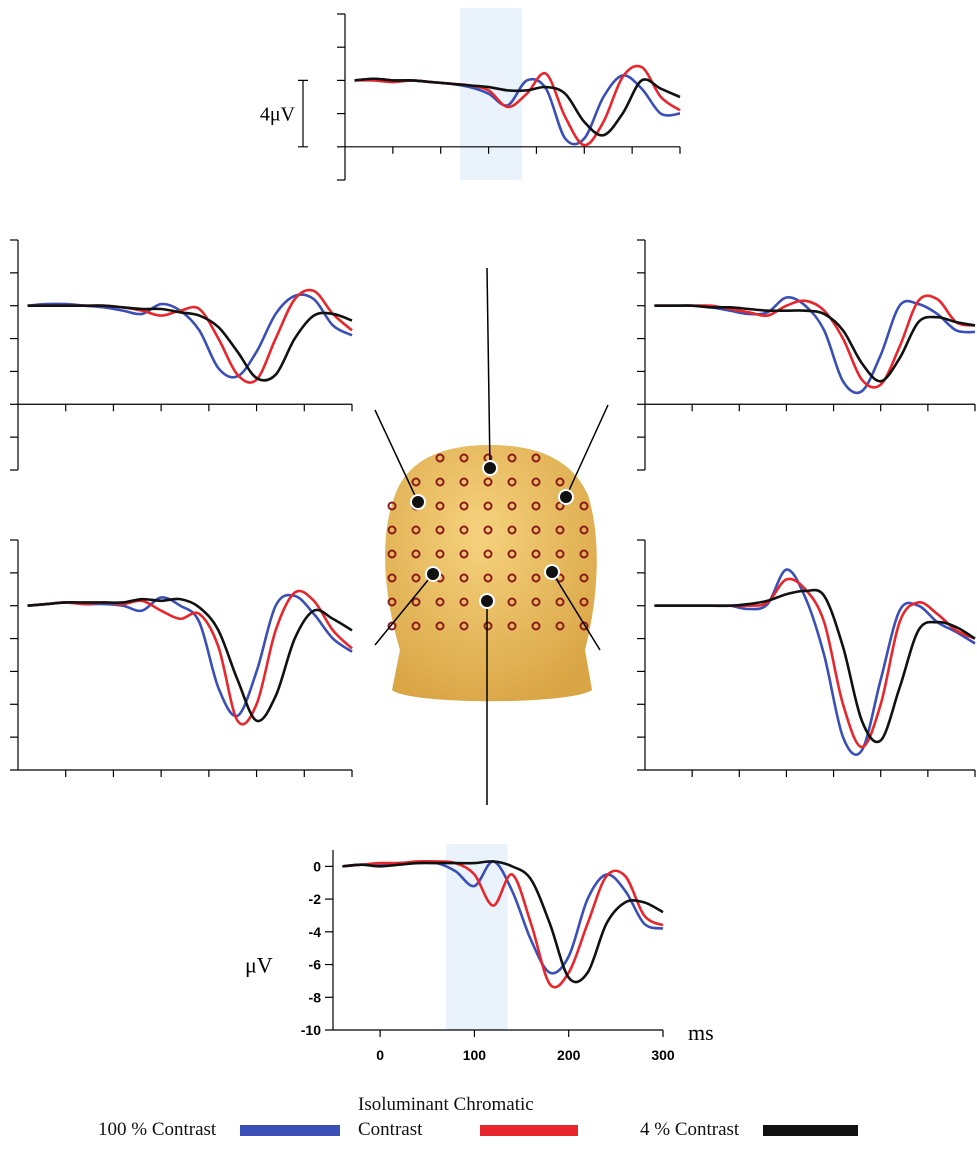 The width and height of the screenshot is (977, 1163). What do you see at coordinates (311, 1030) in the screenshot?
I see `y-tick-label: -10` at bounding box center [311, 1030].